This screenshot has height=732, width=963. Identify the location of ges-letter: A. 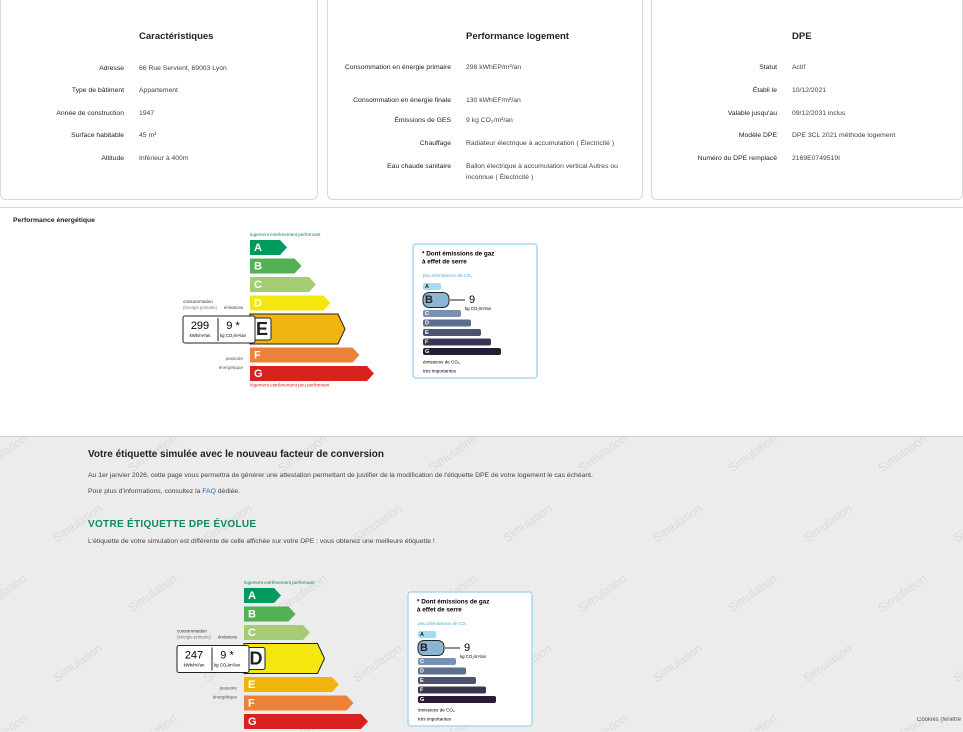
(422, 635).